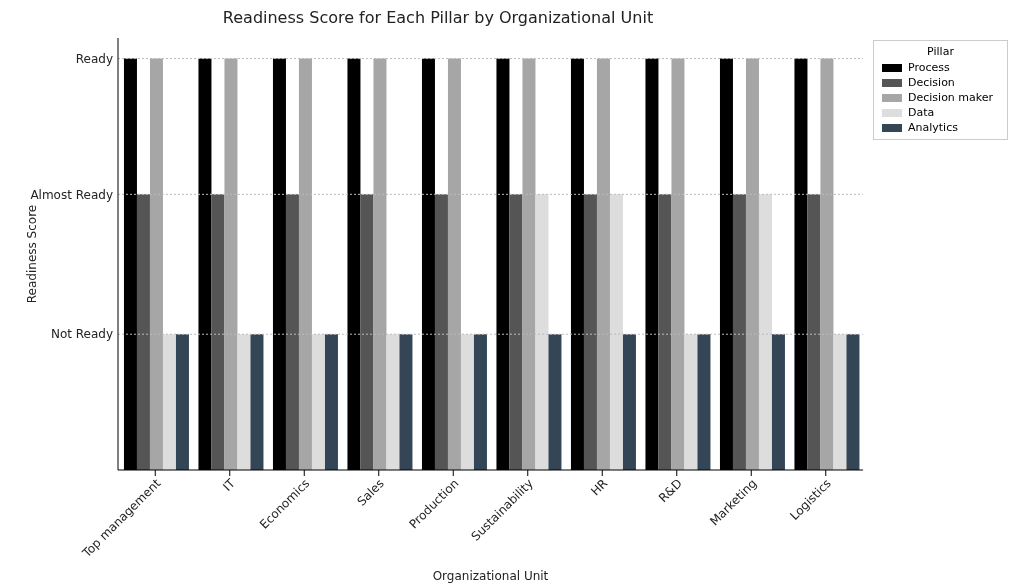 This screenshot has height=588, width=1019. What do you see at coordinates (71, 194) in the screenshot?
I see `ref-line-label: Almost Ready` at bounding box center [71, 194].